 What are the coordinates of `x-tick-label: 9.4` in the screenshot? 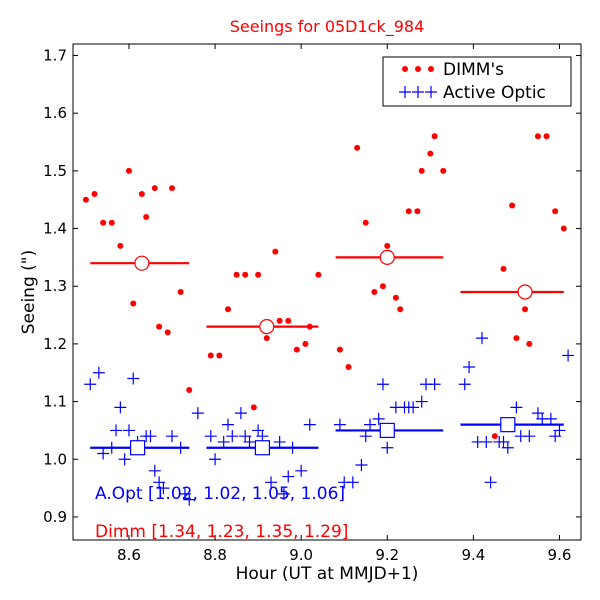 It's located at (473, 555).